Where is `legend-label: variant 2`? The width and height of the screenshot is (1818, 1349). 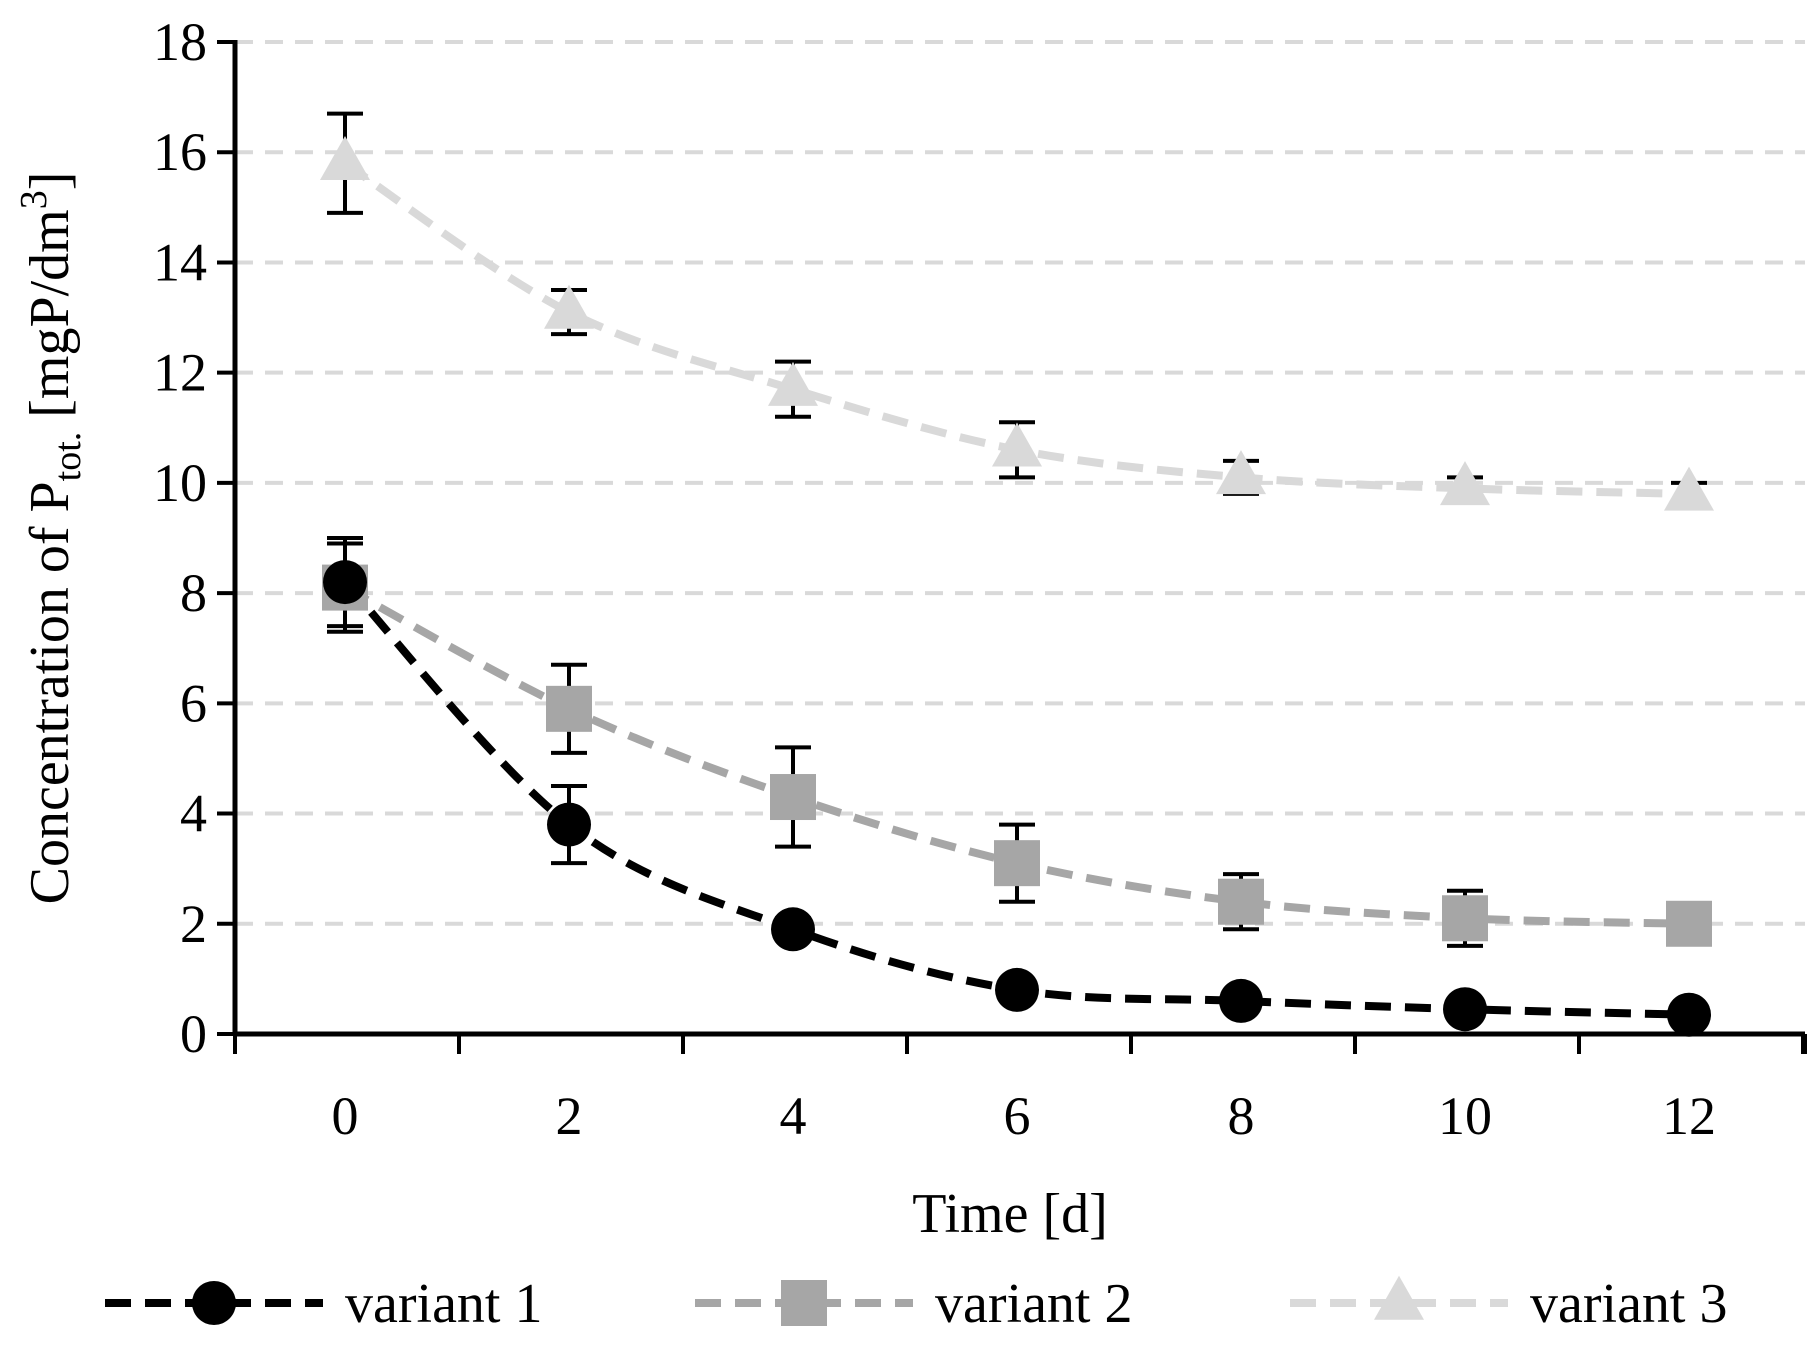 legend-label: variant 2 is located at coordinates (1033, 1304).